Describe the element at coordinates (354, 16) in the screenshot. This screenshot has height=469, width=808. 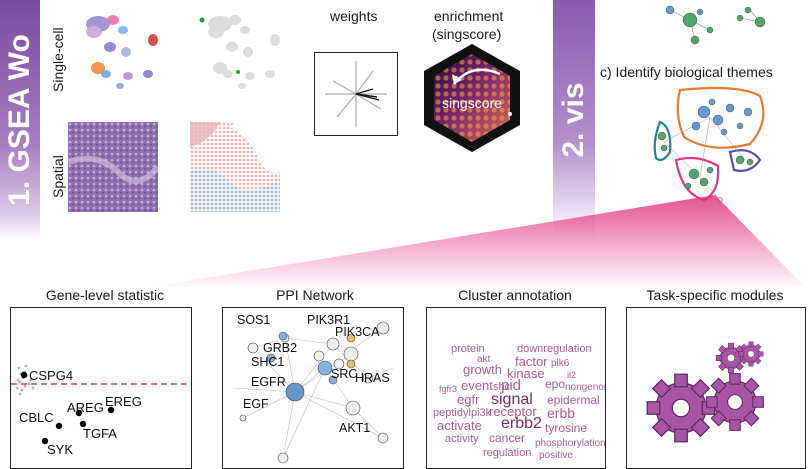
I see `weights-label: weights` at that location.